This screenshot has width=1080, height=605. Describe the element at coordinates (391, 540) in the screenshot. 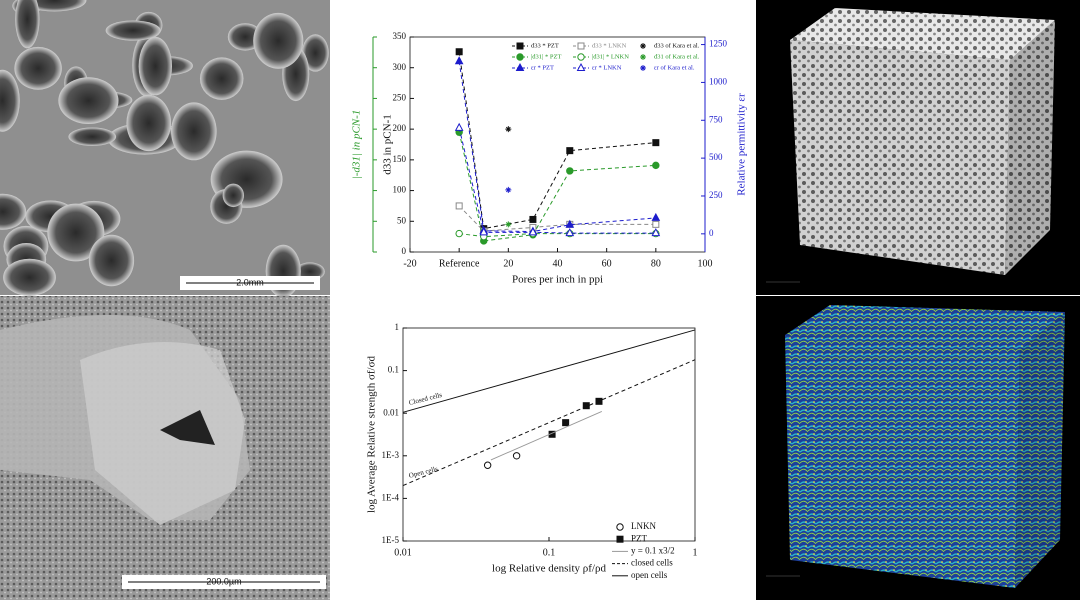

I see `y-tick-label: 1E-5` at that location.